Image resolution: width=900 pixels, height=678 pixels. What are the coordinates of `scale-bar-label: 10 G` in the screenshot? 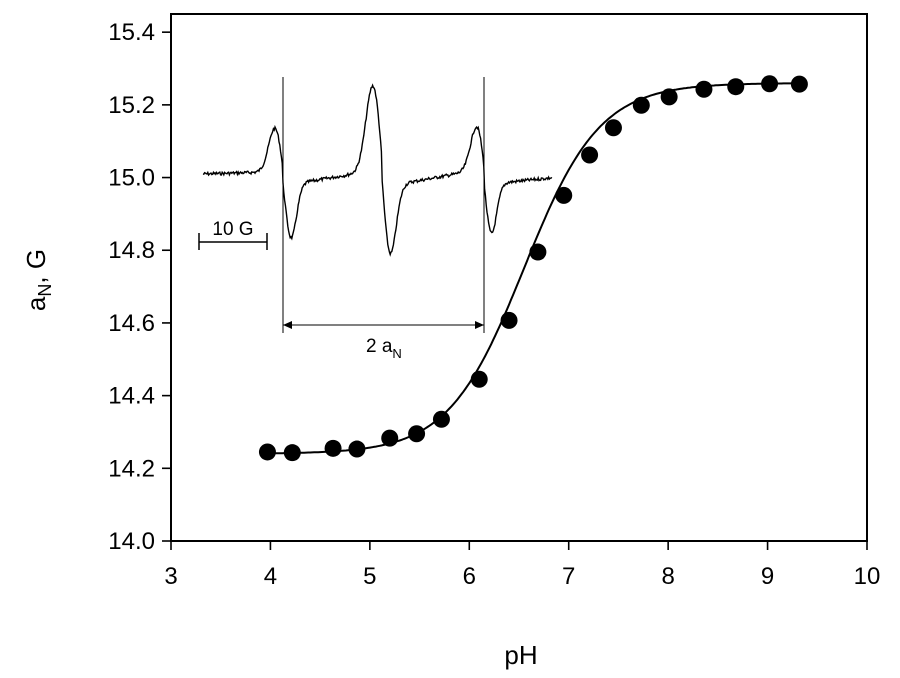 It's located at (232, 229).